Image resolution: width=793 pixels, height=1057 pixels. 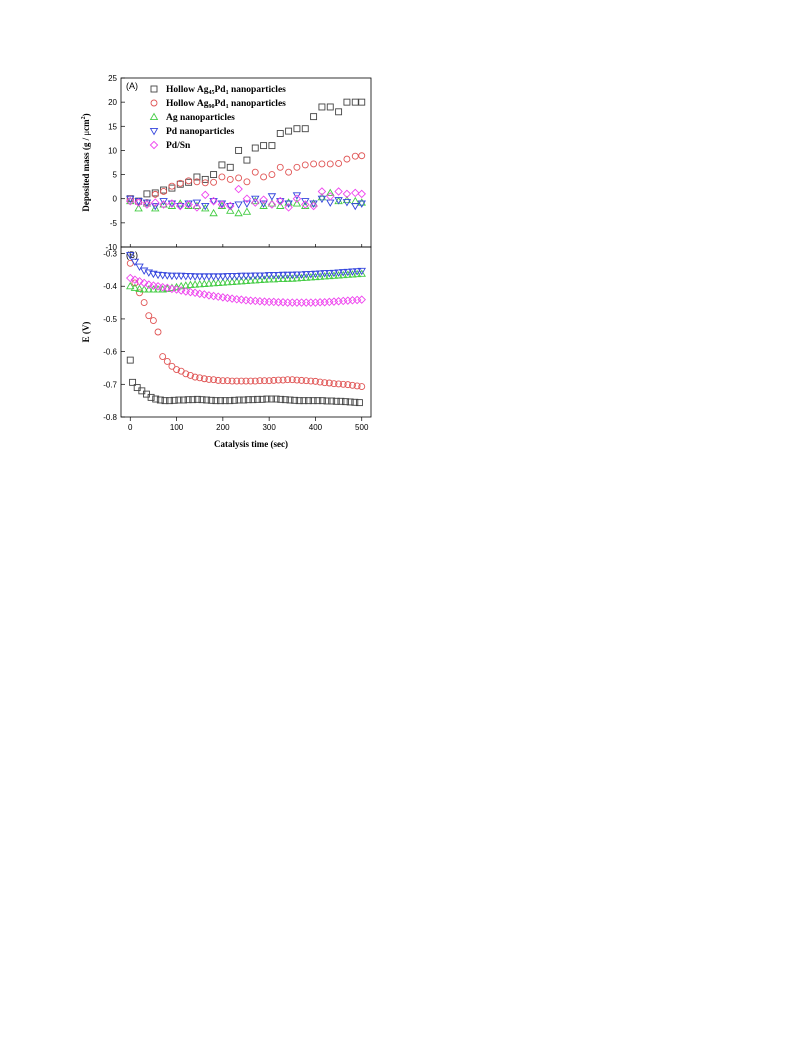 I want to click on legend-marker, so click(x=154, y=145).